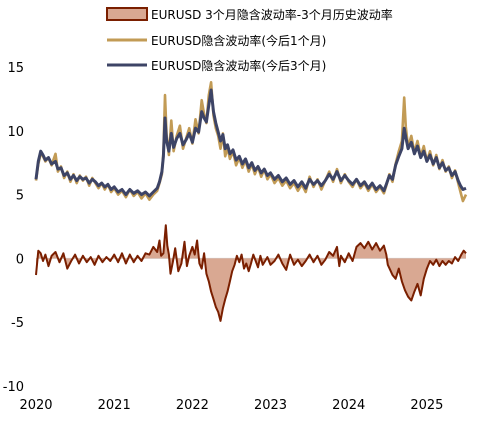  Describe the element at coordinates (270, 405) in the screenshot. I see `x-tick-label: 2023` at that location.